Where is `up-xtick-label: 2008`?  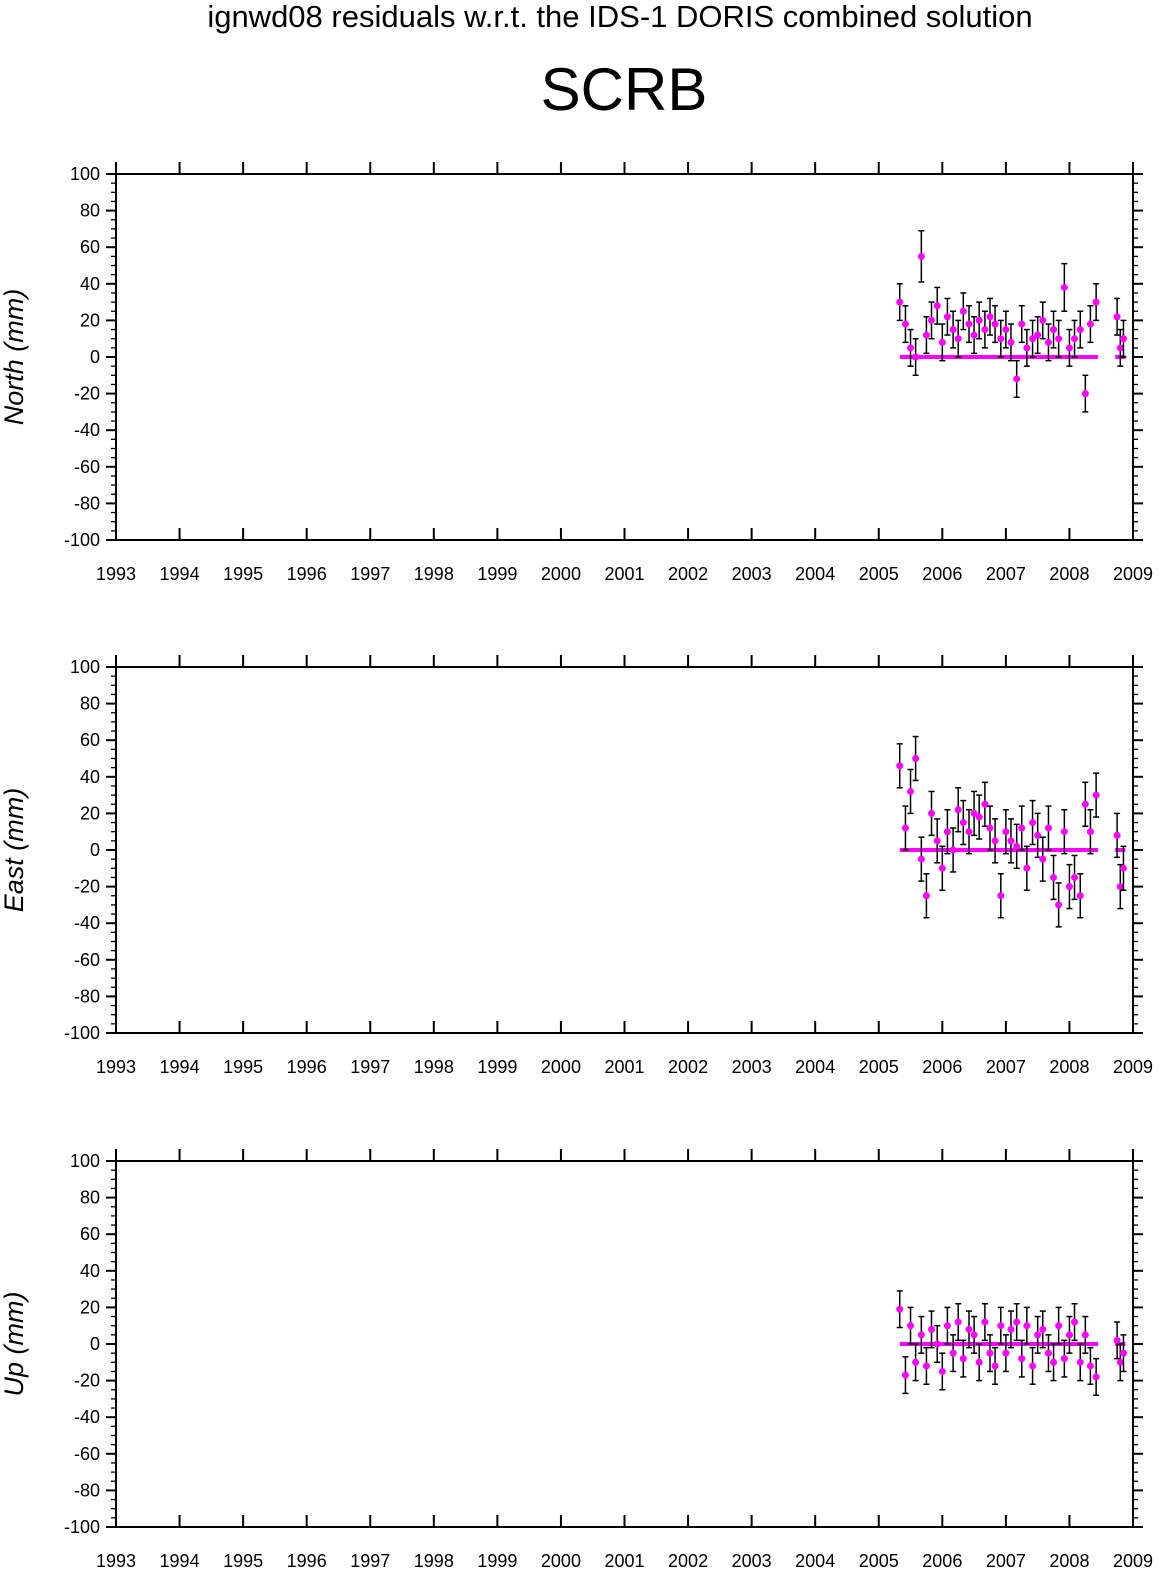 up-xtick-label: 2008 is located at coordinates (1069, 1561).